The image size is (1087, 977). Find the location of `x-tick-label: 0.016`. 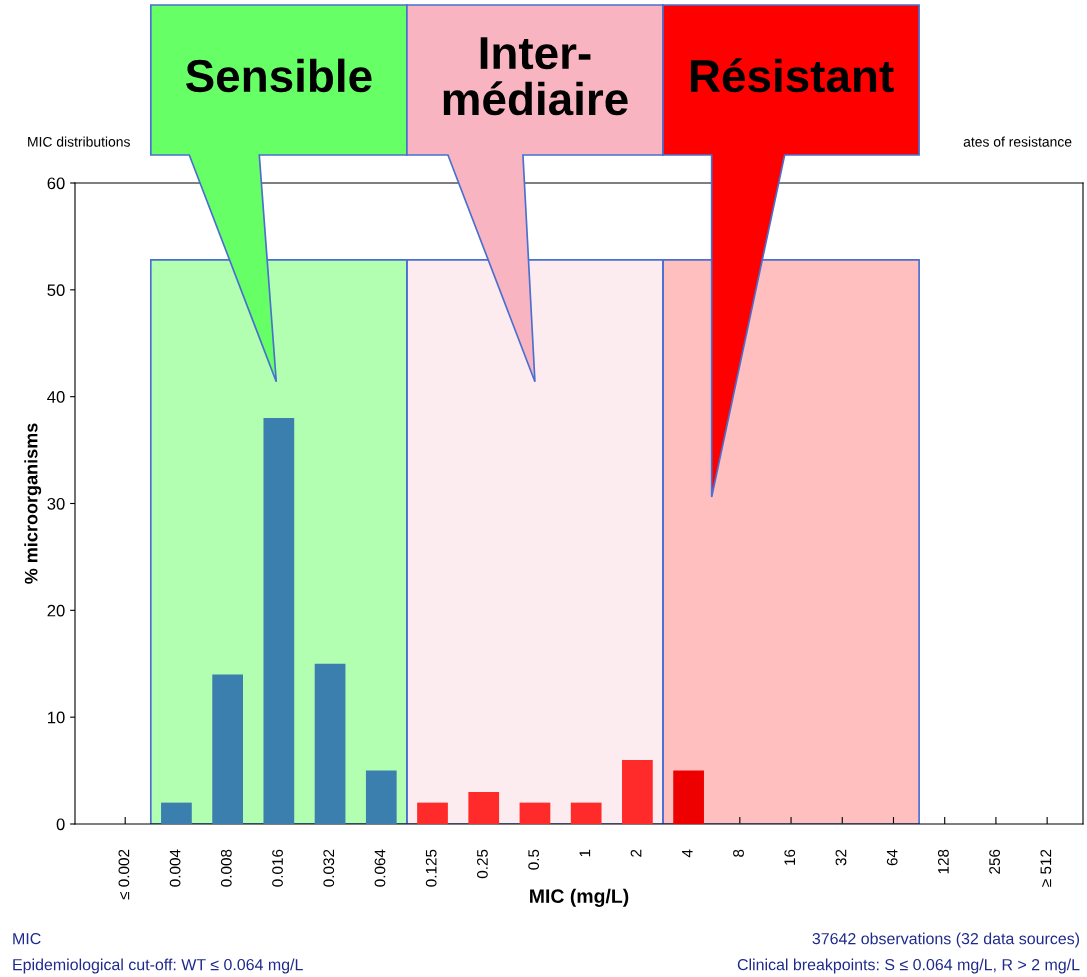

x-tick-label: 0.016 is located at coordinates (277, 868).